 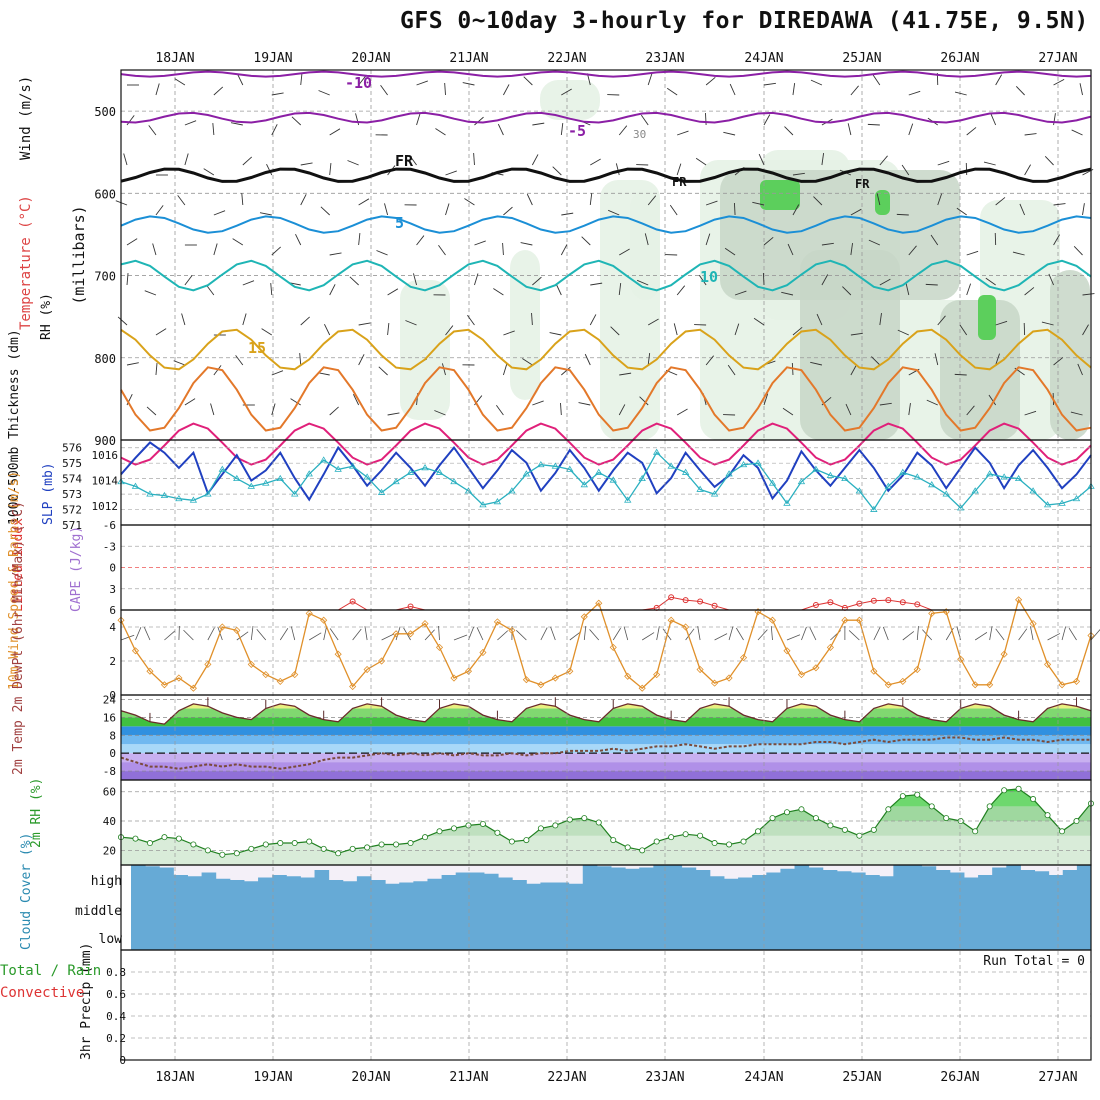 I want to click on precip-ylabel-text: 3hr Precip (mm), so click(x=86, y=1001).